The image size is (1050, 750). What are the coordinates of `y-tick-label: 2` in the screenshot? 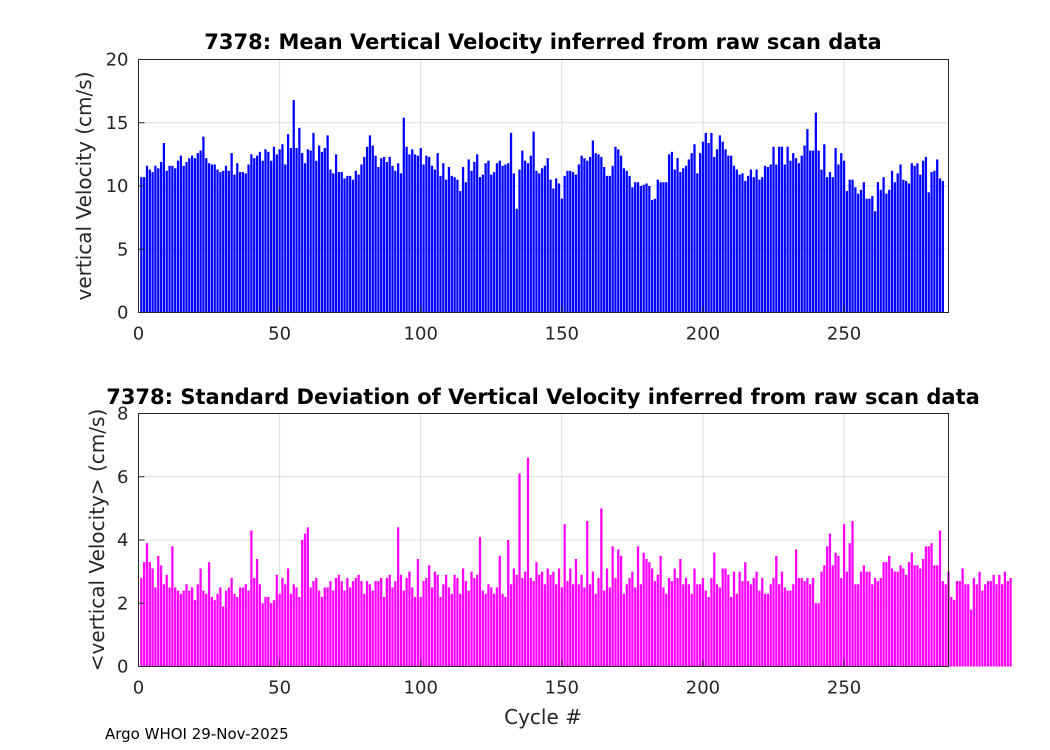 It's located at (122, 603).